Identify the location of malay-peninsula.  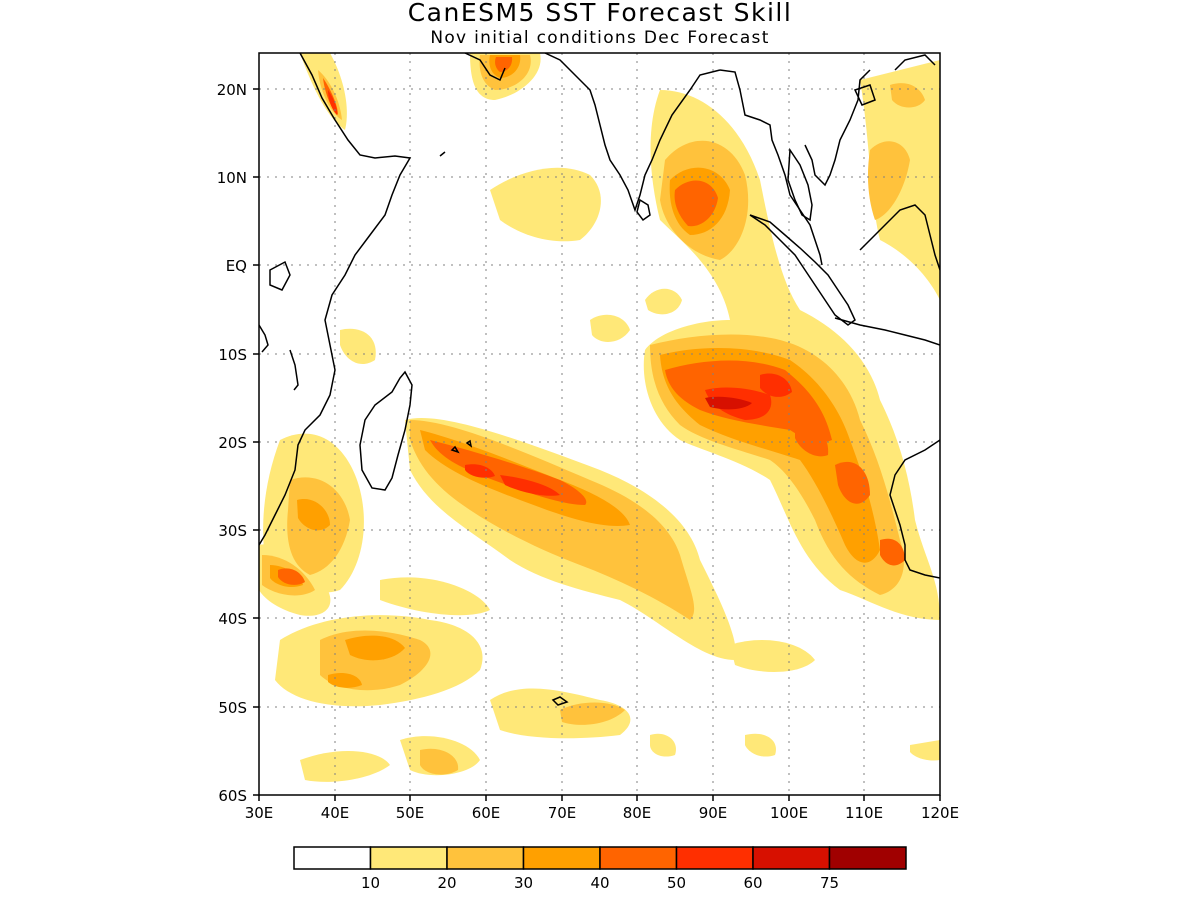
(837, 128).